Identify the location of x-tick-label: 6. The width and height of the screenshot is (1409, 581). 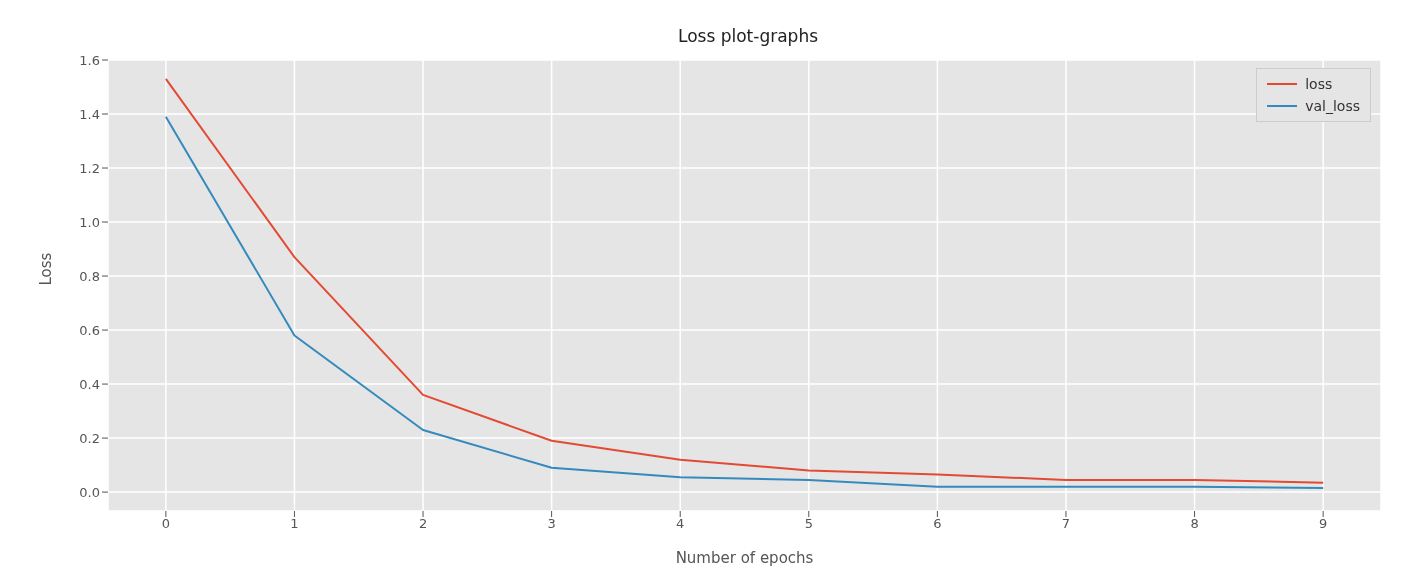
(937, 524).